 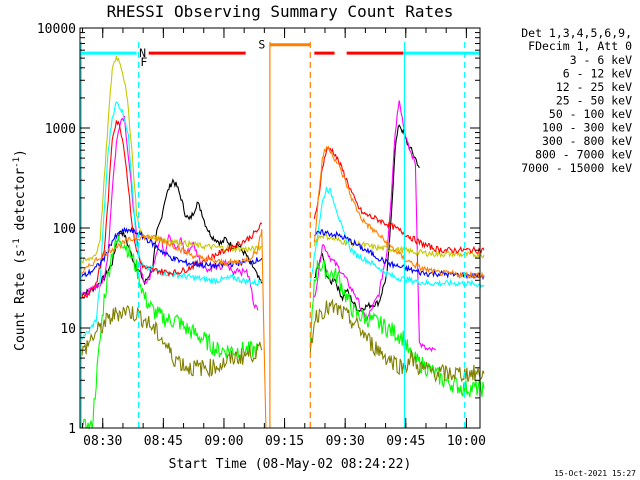 What do you see at coordinates (280, 11) in the screenshot?
I see `chart-title: RHESSI Observing Summary Count Rates` at bounding box center [280, 11].